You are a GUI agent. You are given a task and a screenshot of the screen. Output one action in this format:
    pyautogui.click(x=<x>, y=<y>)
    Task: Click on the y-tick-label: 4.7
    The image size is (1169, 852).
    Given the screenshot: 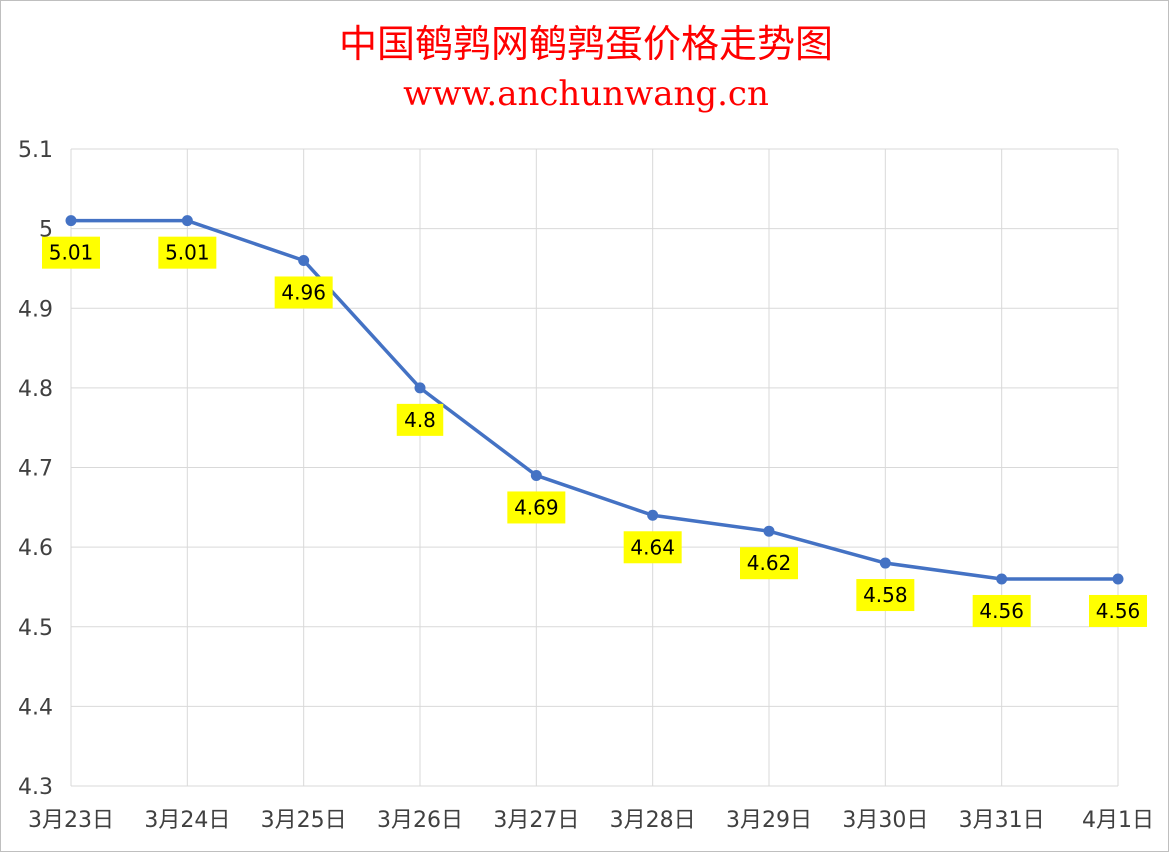 What is the action you would take?
    pyautogui.click(x=35, y=469)
    